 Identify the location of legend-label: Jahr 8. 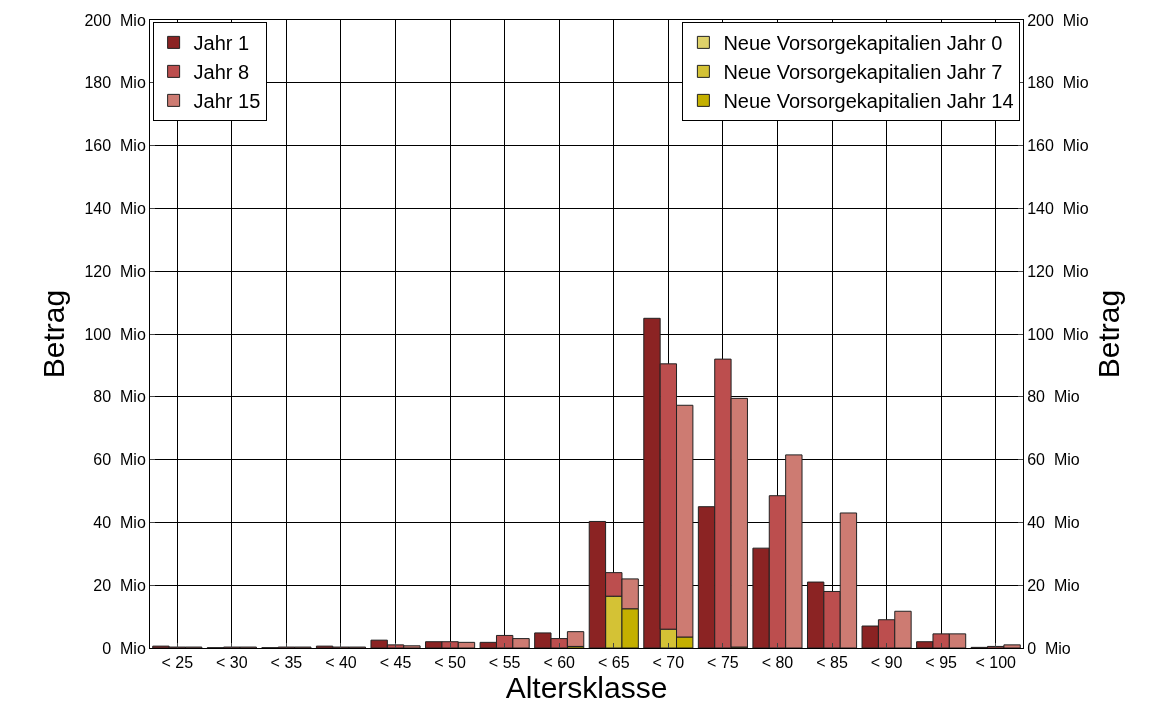
(221, 72).